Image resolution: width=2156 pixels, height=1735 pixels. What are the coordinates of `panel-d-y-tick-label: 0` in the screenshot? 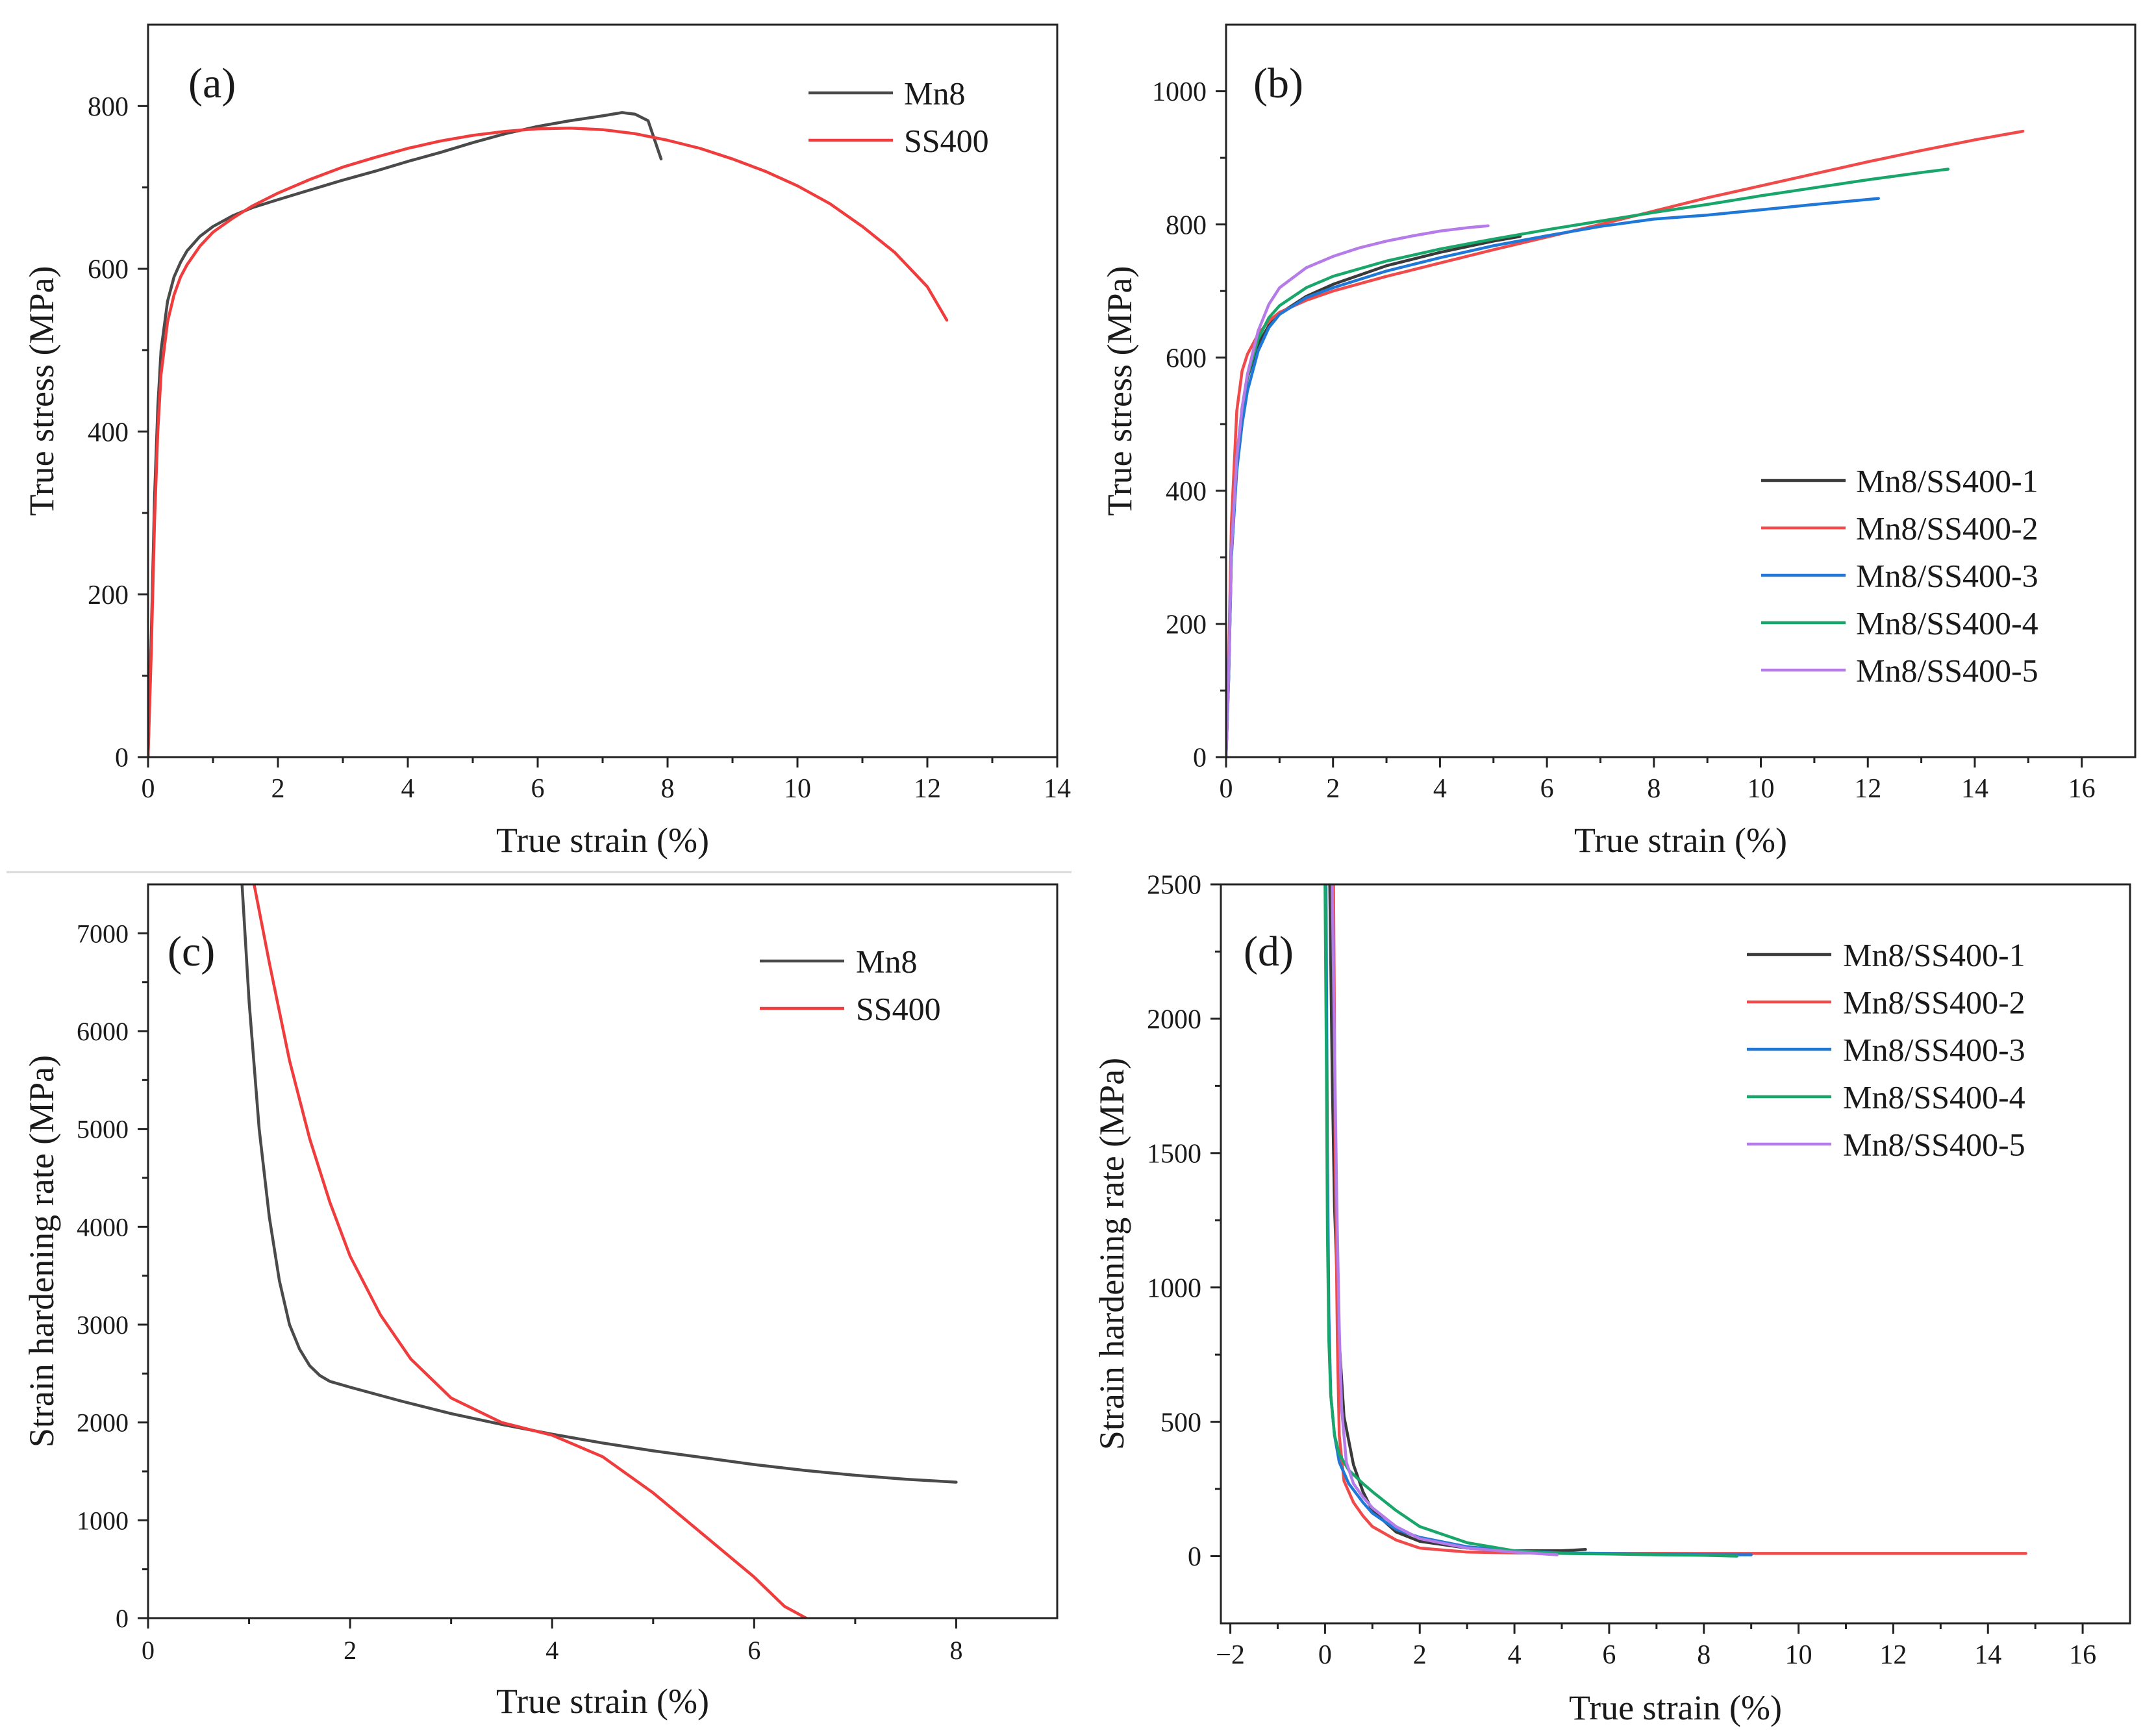 It's located at (1194, 1557).